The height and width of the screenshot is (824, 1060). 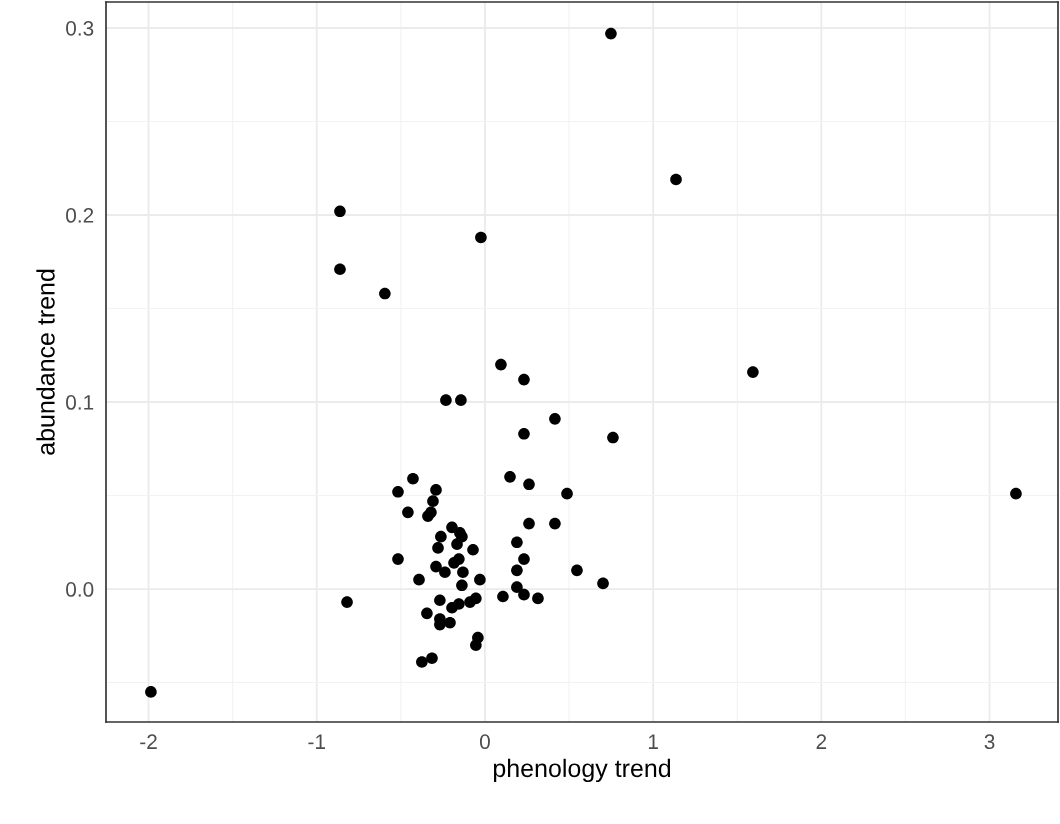 I want to click on y-axis-title: abundance trend, so click(x=45, y=362).